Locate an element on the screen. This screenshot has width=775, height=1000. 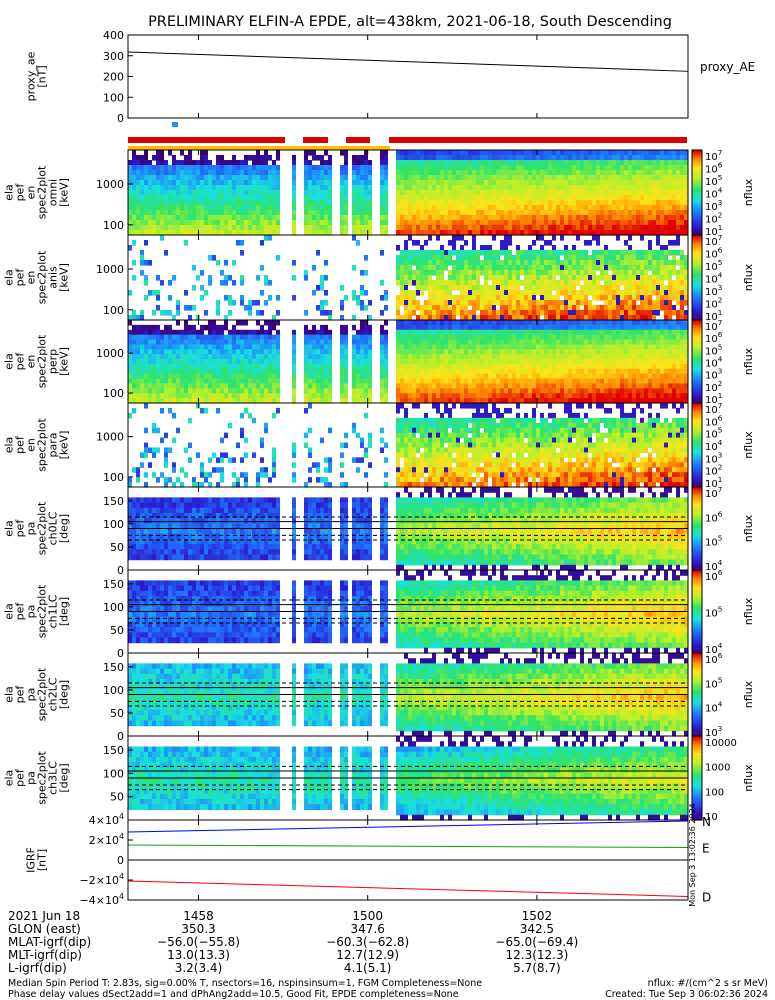
colorbar-cell is located at coordinates (697, 289).